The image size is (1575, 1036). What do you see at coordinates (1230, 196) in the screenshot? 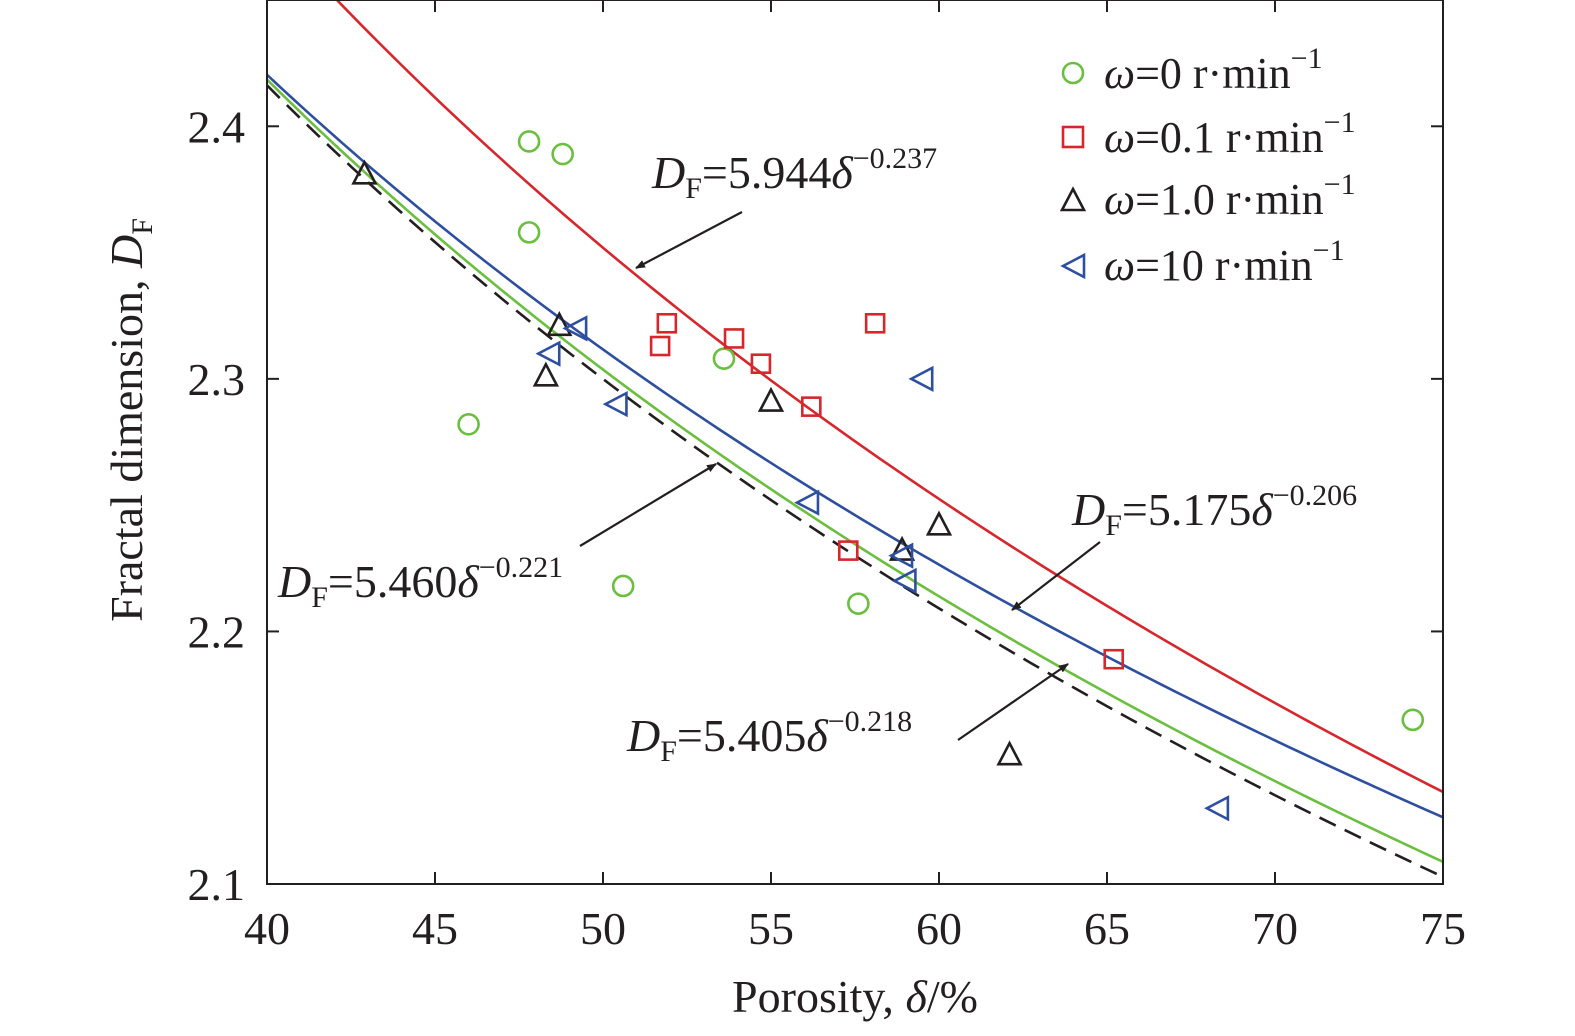
I see `legend-label-2: ω=1.0 r·min−1` at bounding box center [1230, 196].